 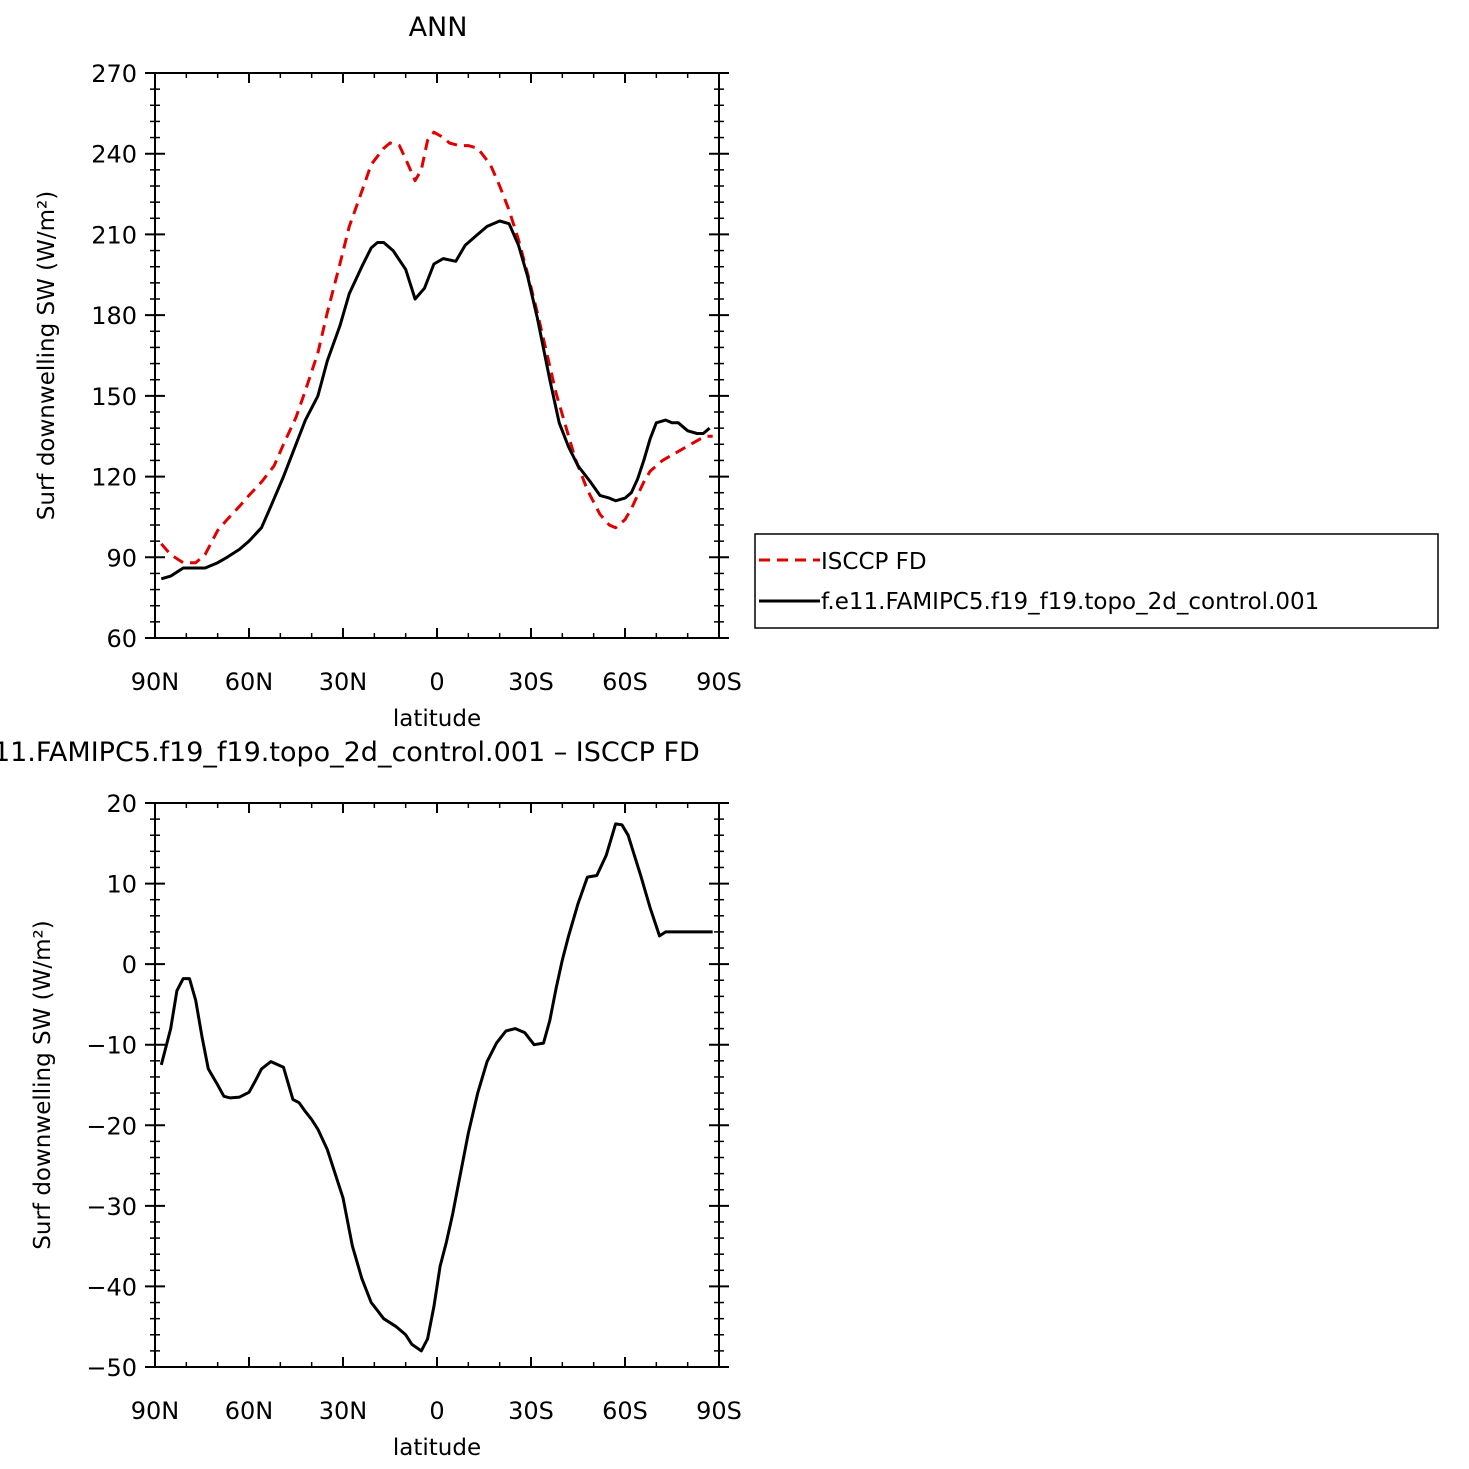 I want to click on bottom-chart-ytick-label: 20, so click(x=121, y=804).